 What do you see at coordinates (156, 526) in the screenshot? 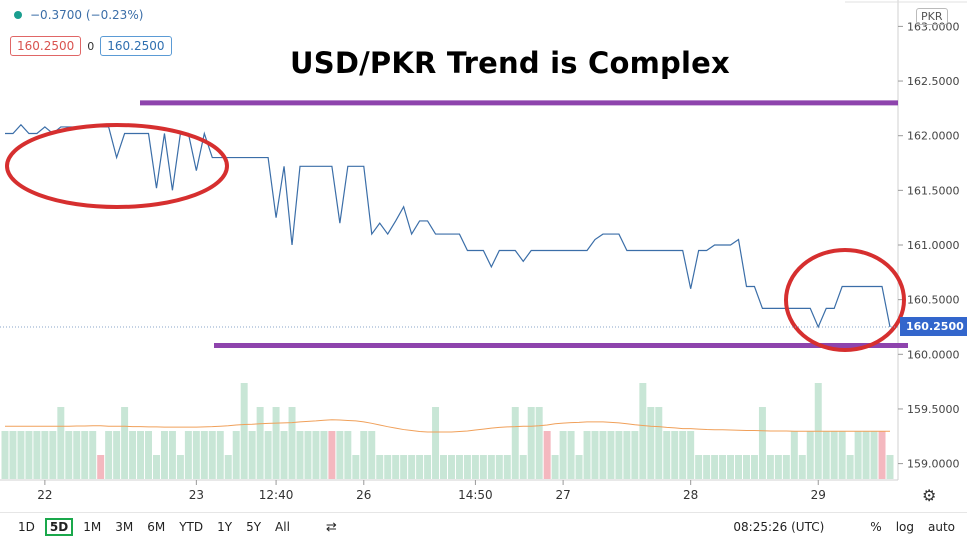
I see `range-button-6m: 6M` at bounding box center [156, 526].